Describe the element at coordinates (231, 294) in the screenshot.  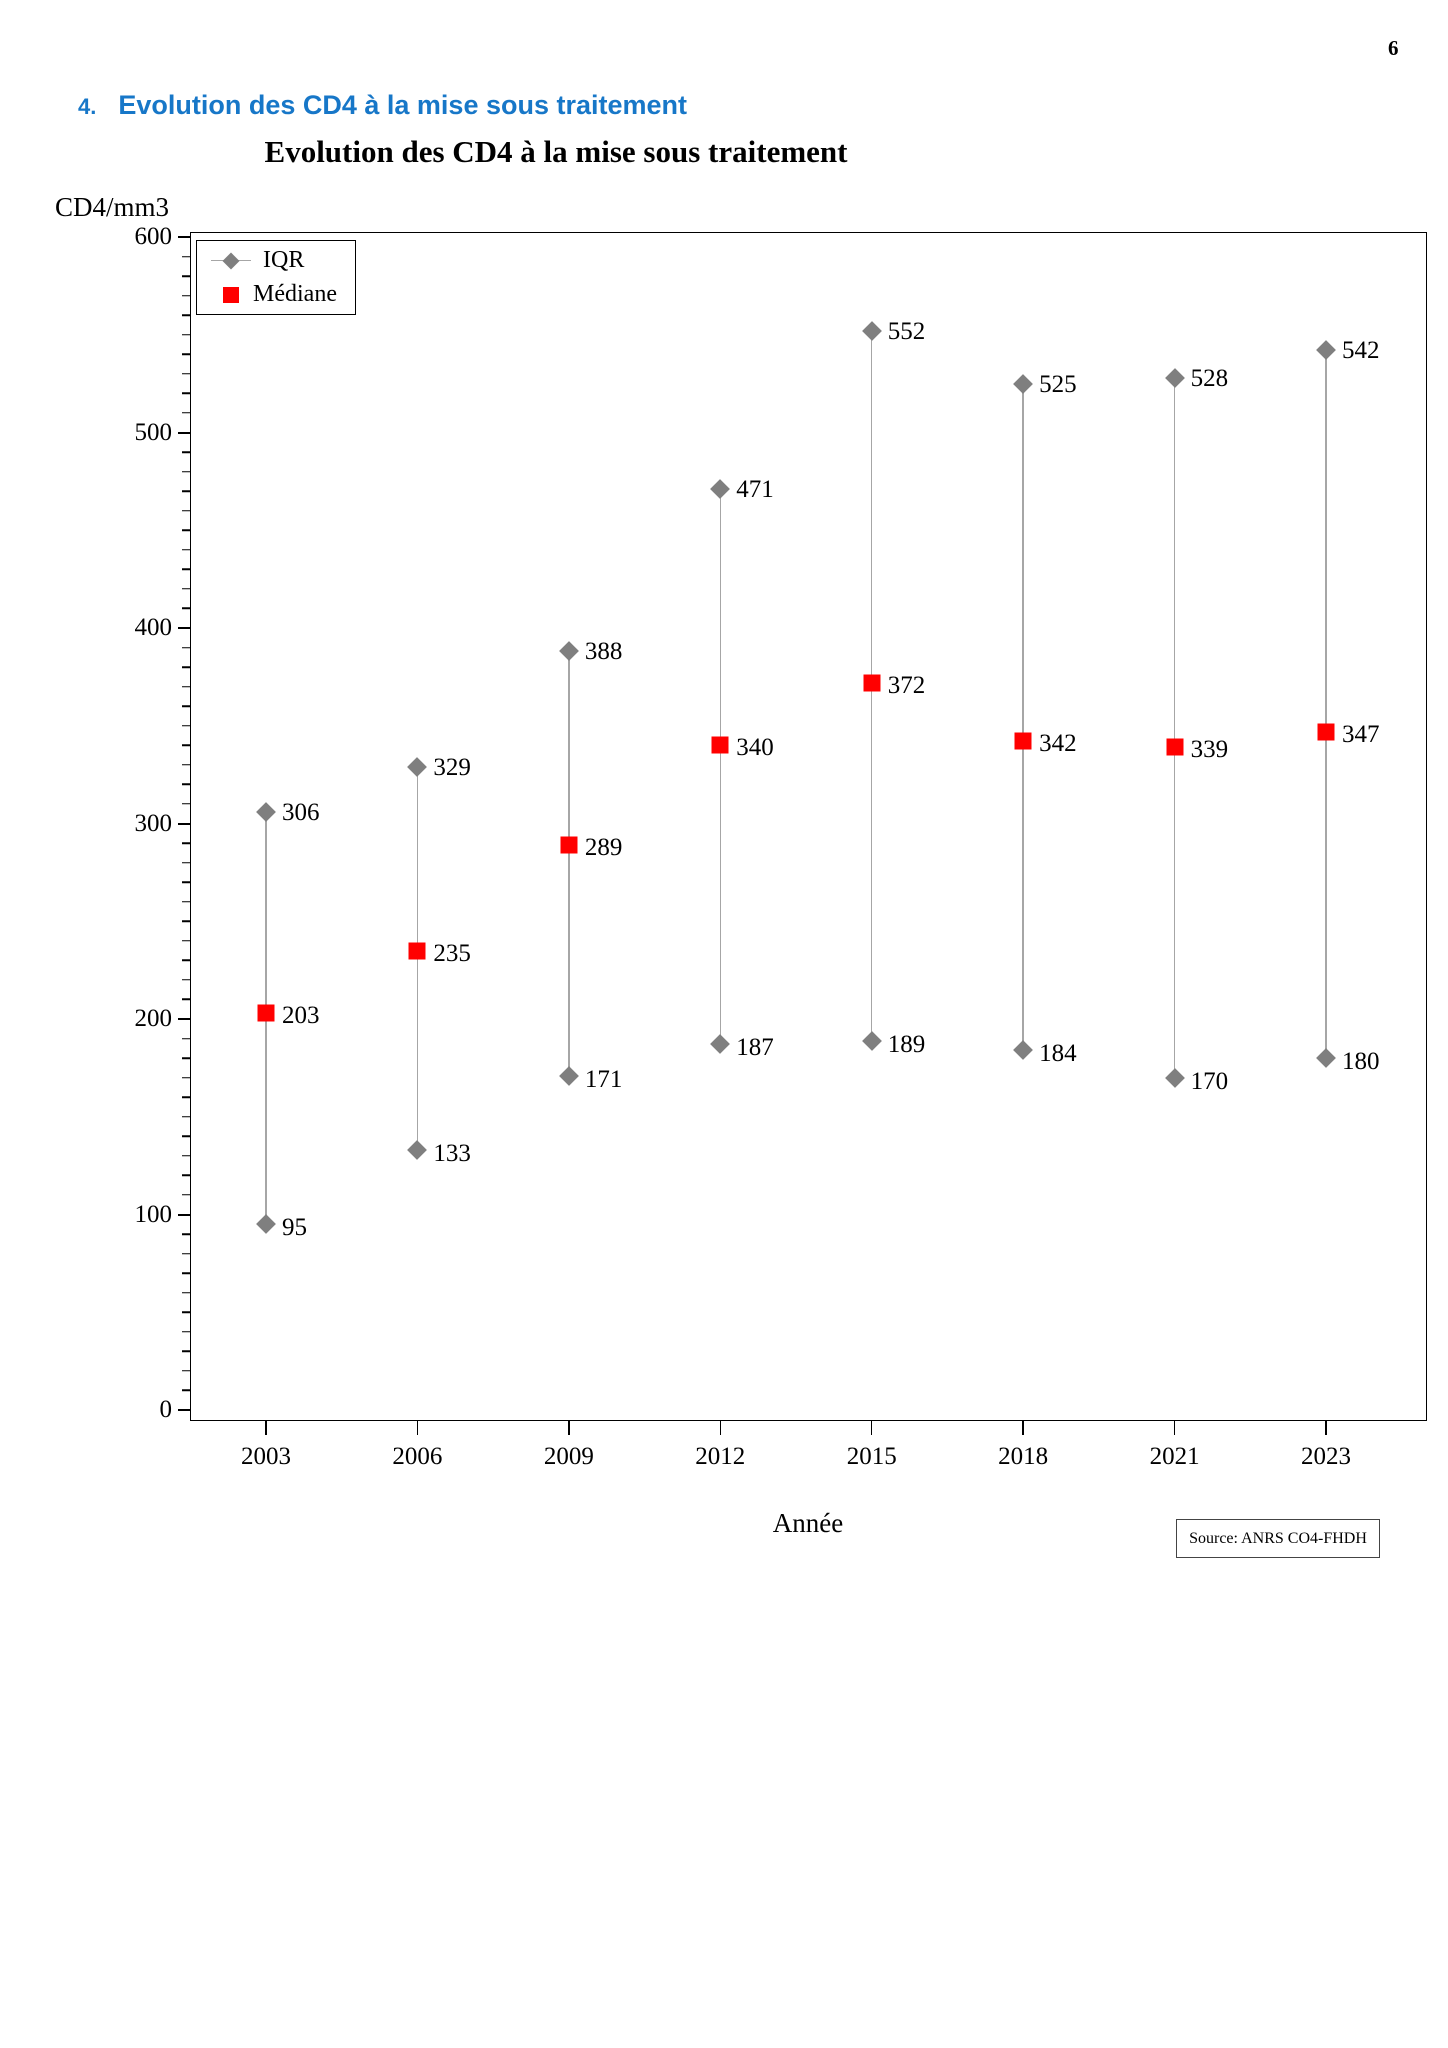
I see `square-icon` at that location.